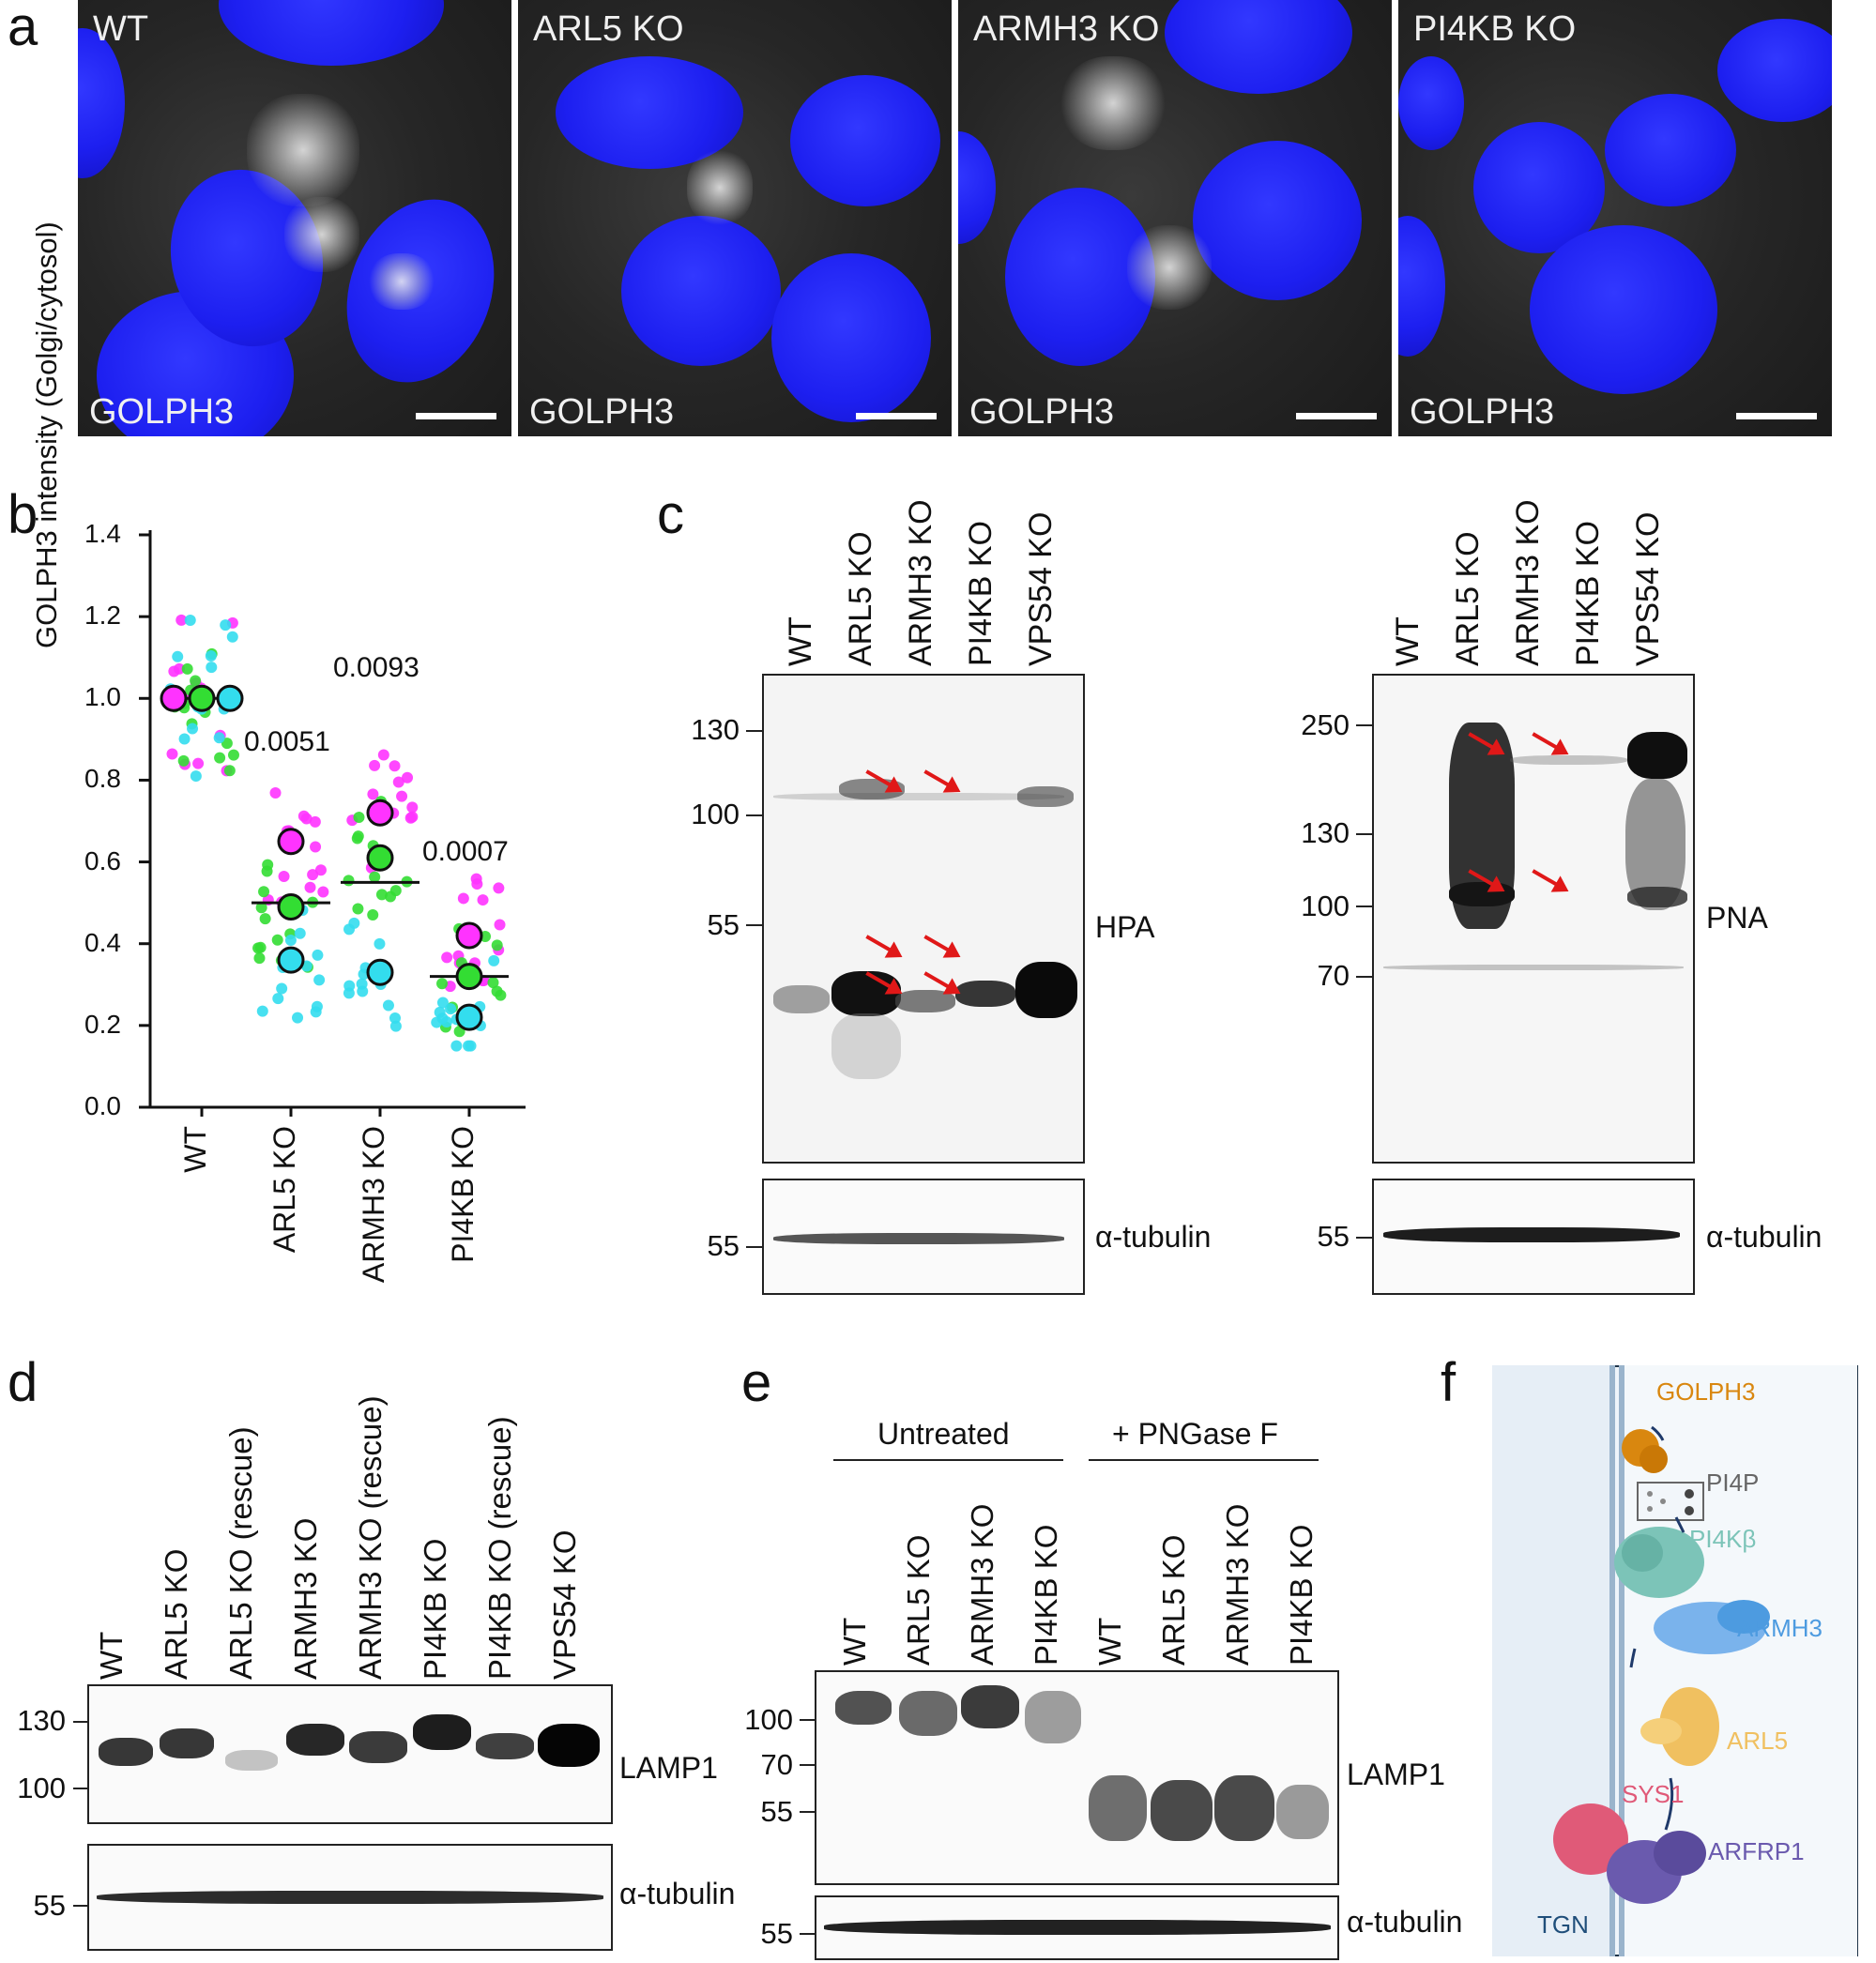 This screenshot has height=1963, width=1876. I want to click on pngase-label: + PNGase F, so click(1195, 1434).